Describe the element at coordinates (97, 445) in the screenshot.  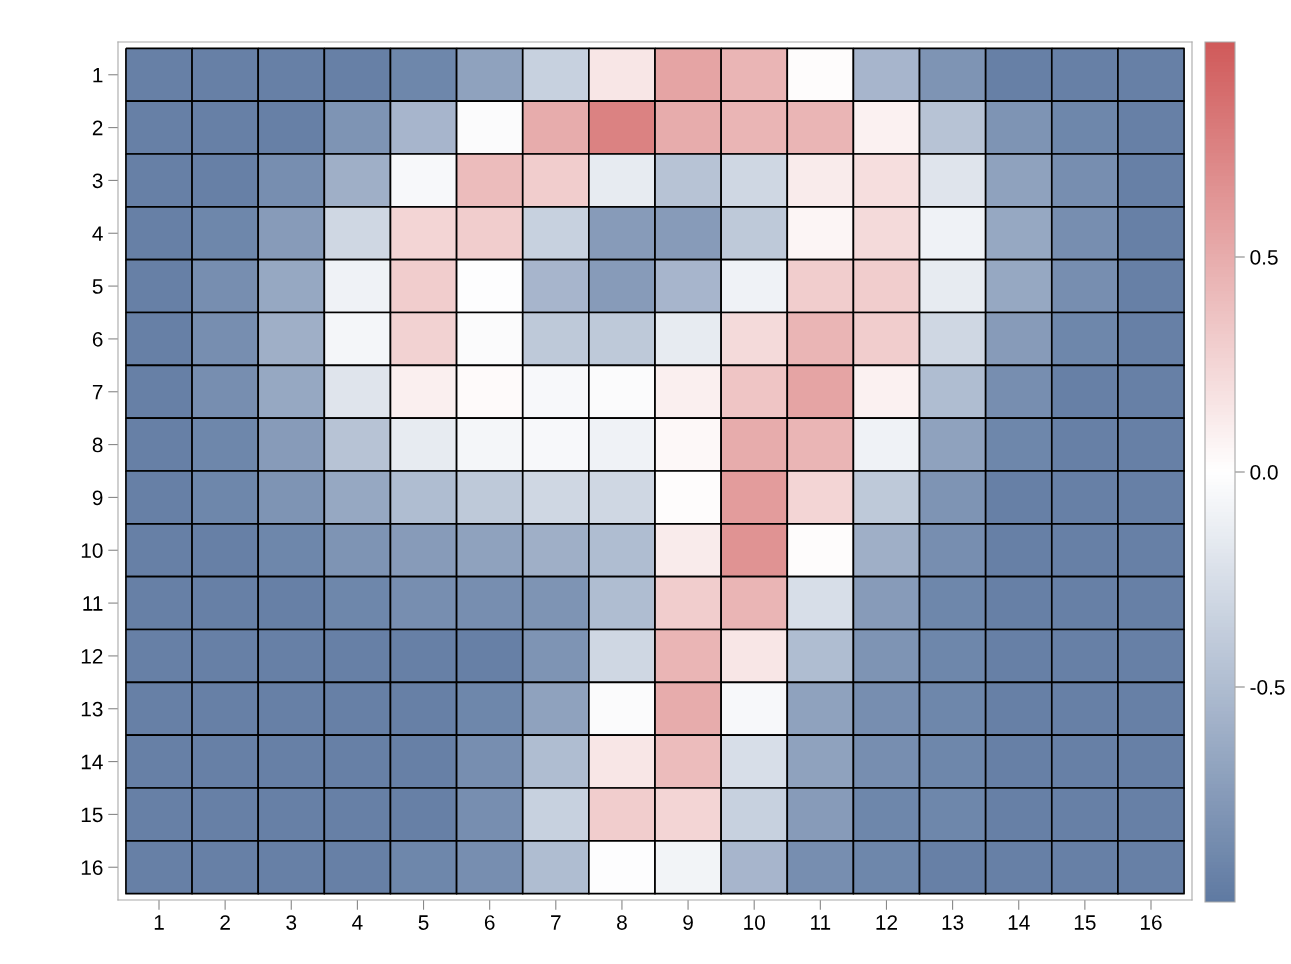
I see `y-tick-label: 8` at that location.